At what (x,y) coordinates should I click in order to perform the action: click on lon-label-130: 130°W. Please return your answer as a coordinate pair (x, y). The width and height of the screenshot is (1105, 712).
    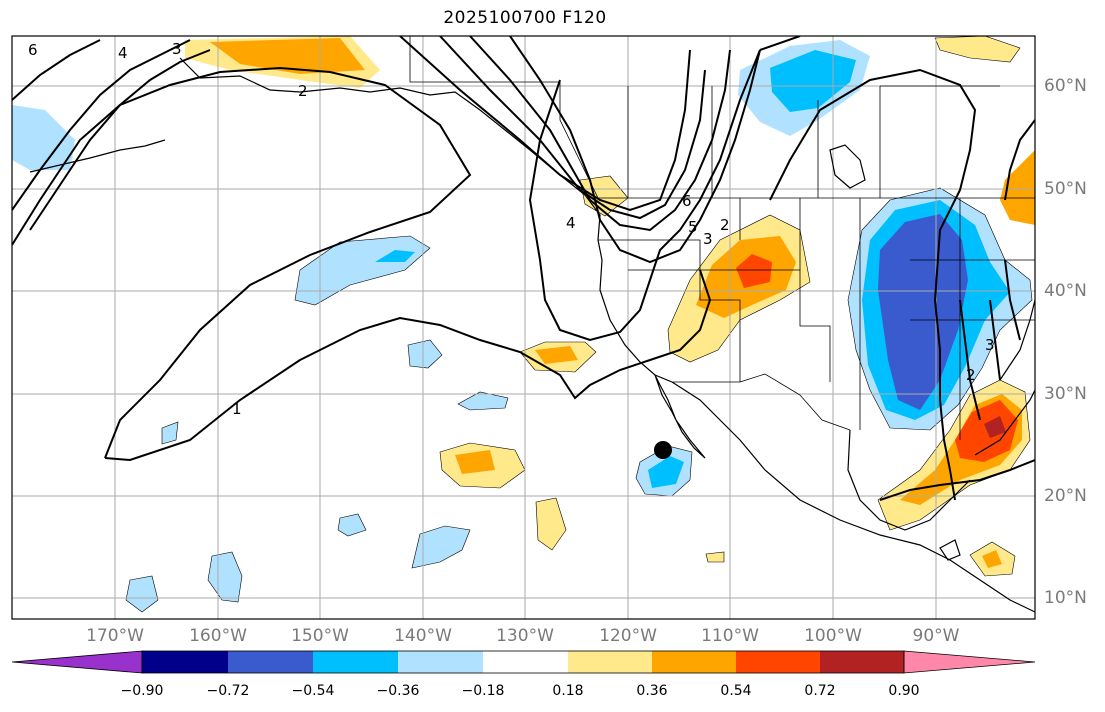
    Looking at the image, I should click on (525, 636).